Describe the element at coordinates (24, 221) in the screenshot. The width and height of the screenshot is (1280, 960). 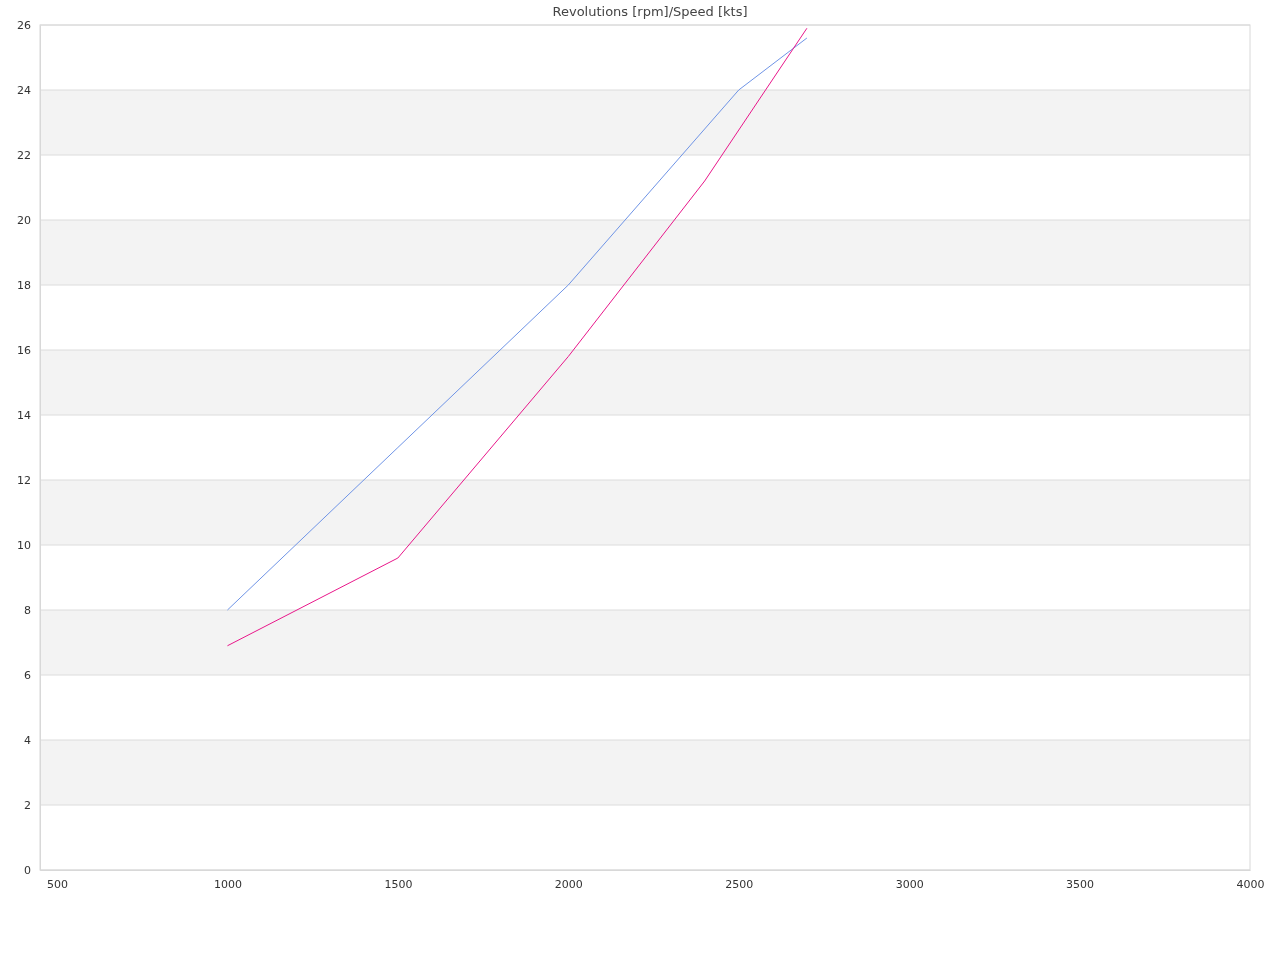
I see `y-tick-label: 20` at that location.